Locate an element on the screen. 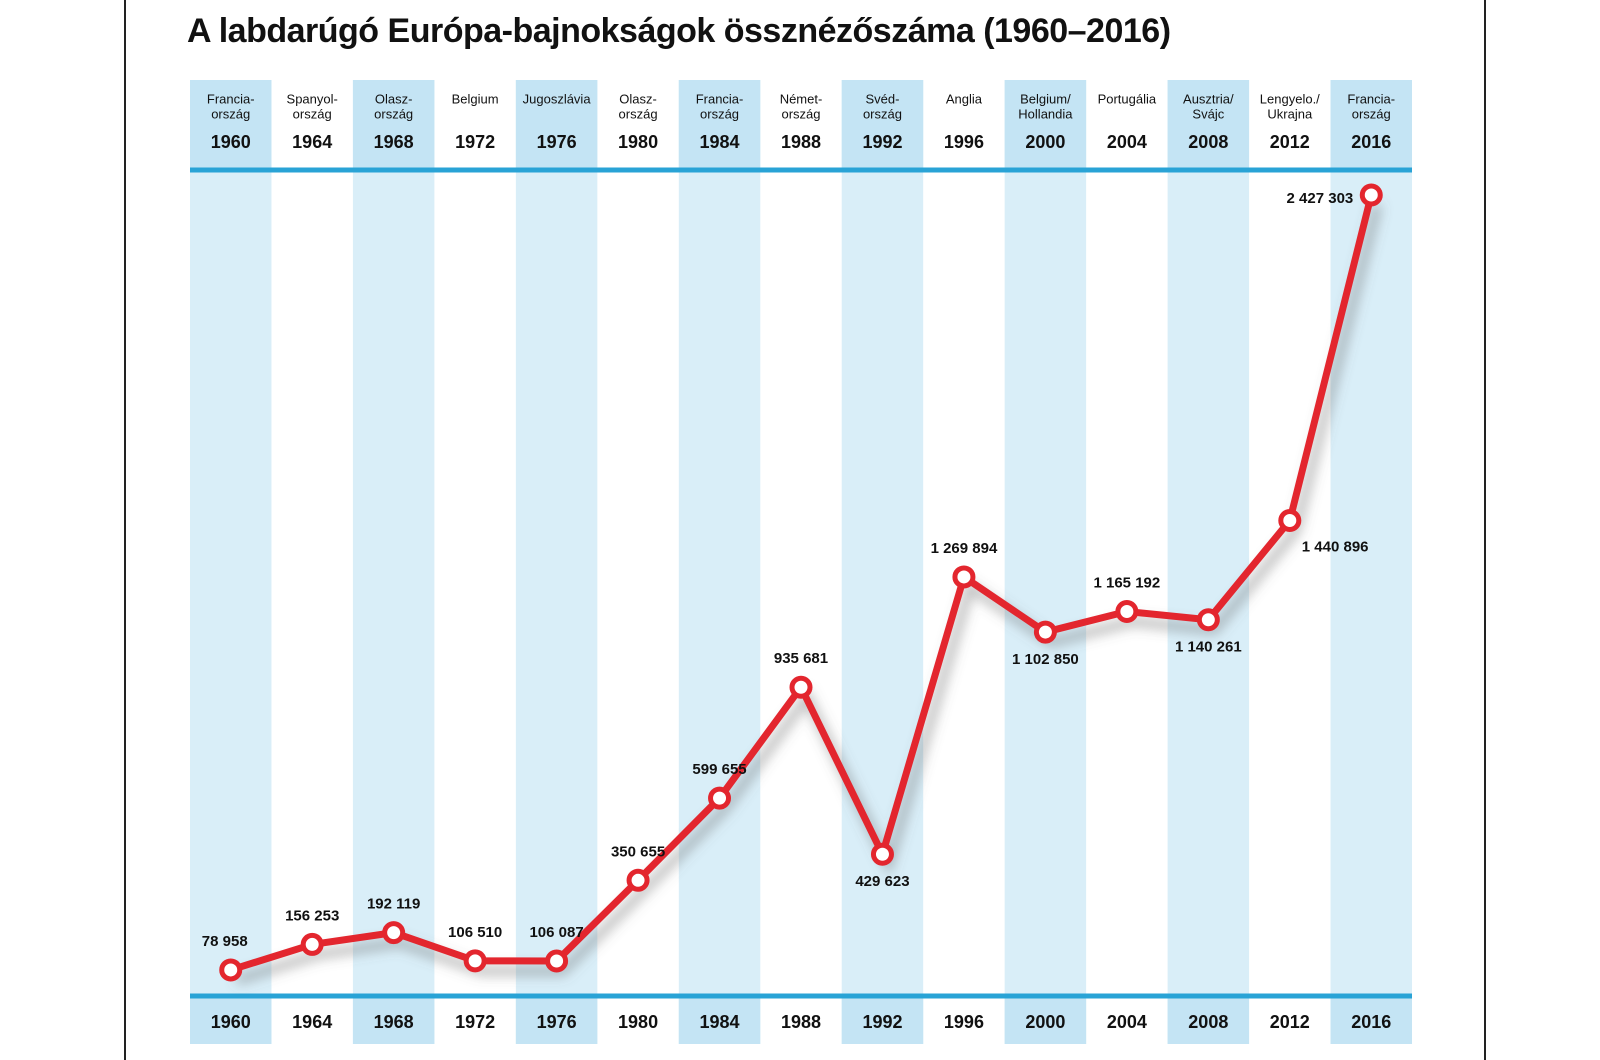  host-label: Portugália is located at coordinates (1127, 98).